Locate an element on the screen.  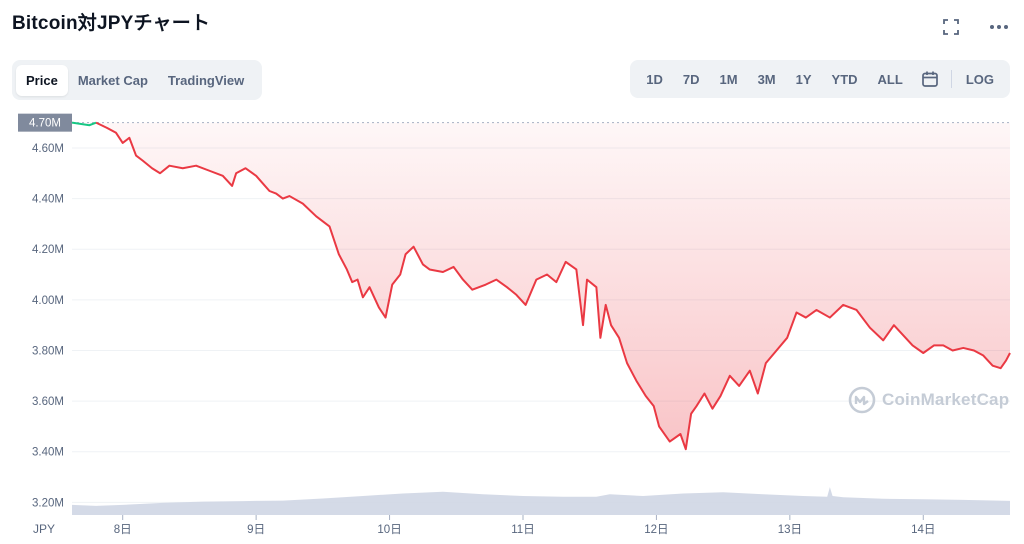
x-tick-label: 13日 is located at coordinates (790, 530).